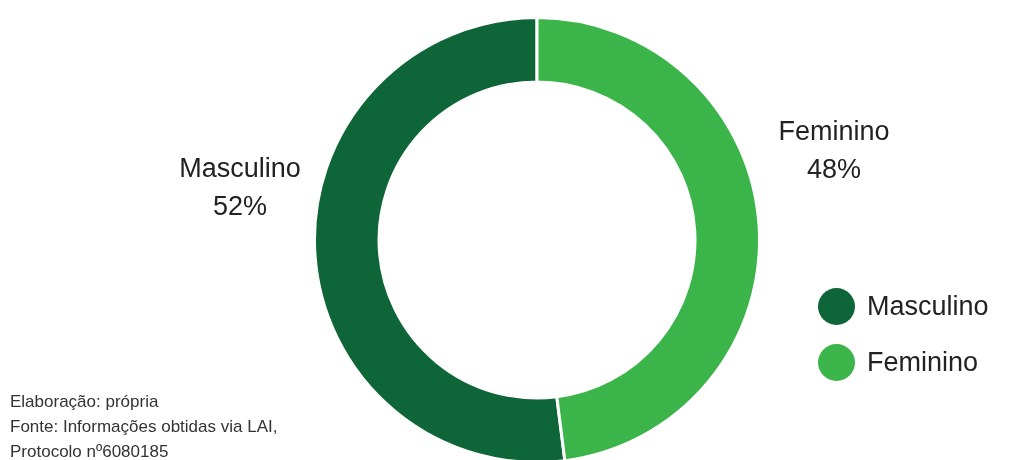  Describe the element at coordinates (240, 168) in the screenshot. I see `slice-label: Masculino` at that location.